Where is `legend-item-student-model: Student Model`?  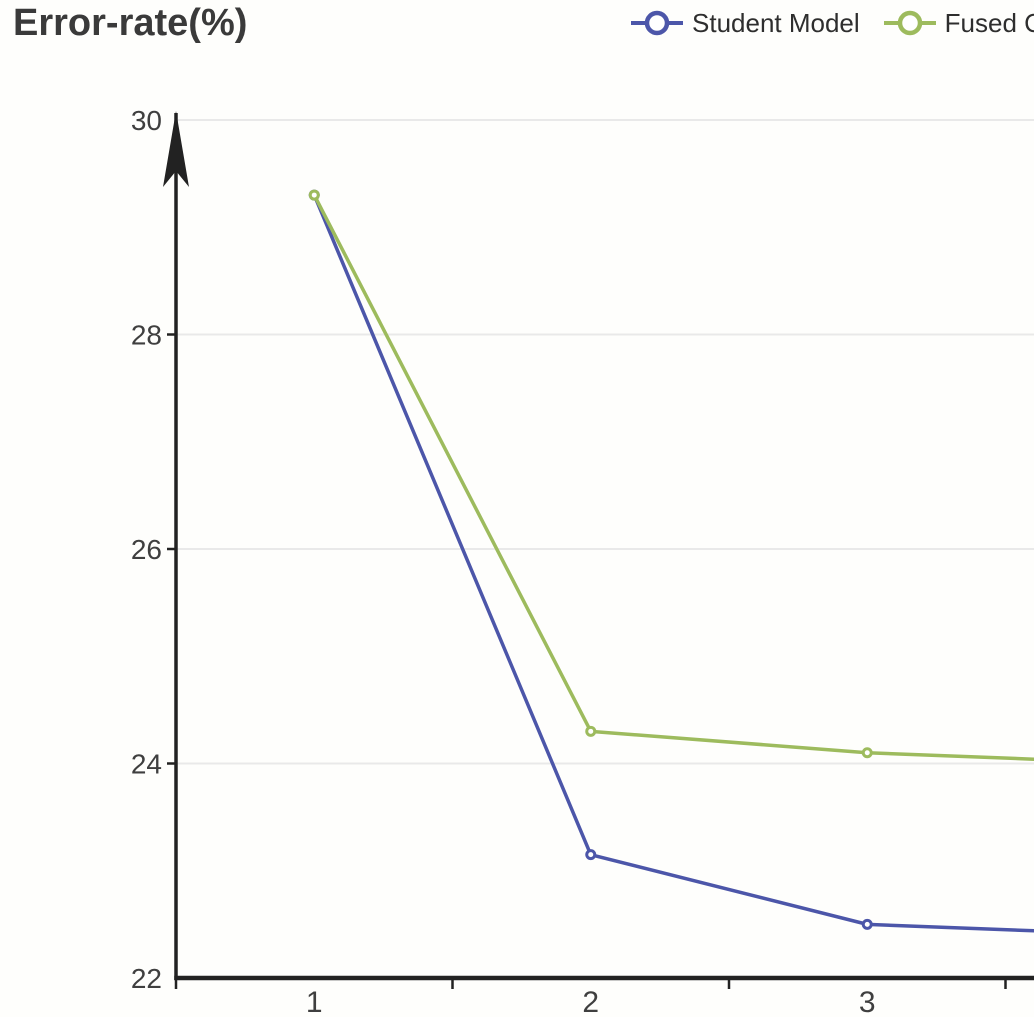 legend-item-student-model: Student Model is located at coordinates (745, 23).